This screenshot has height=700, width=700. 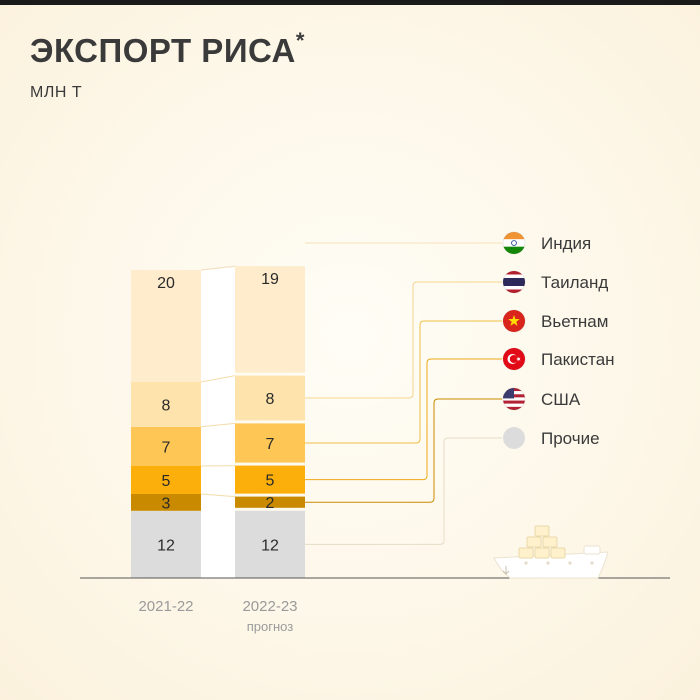 I want to click on data-label-таиланд-2022-23: 8, so click(x=270, y=399).